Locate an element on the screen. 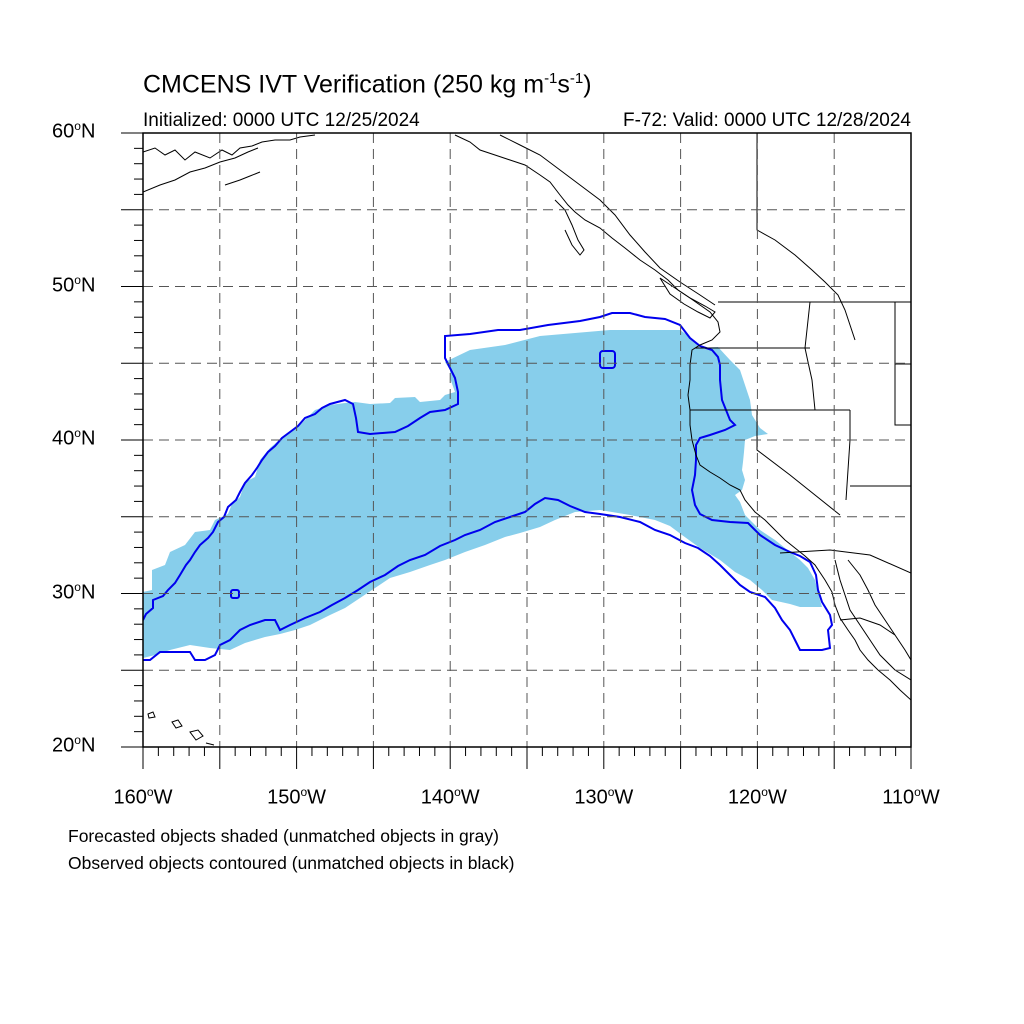 The height and width of the screenshot is (1024, 1024). us-mexico-border is located at coordinates (845, 561).